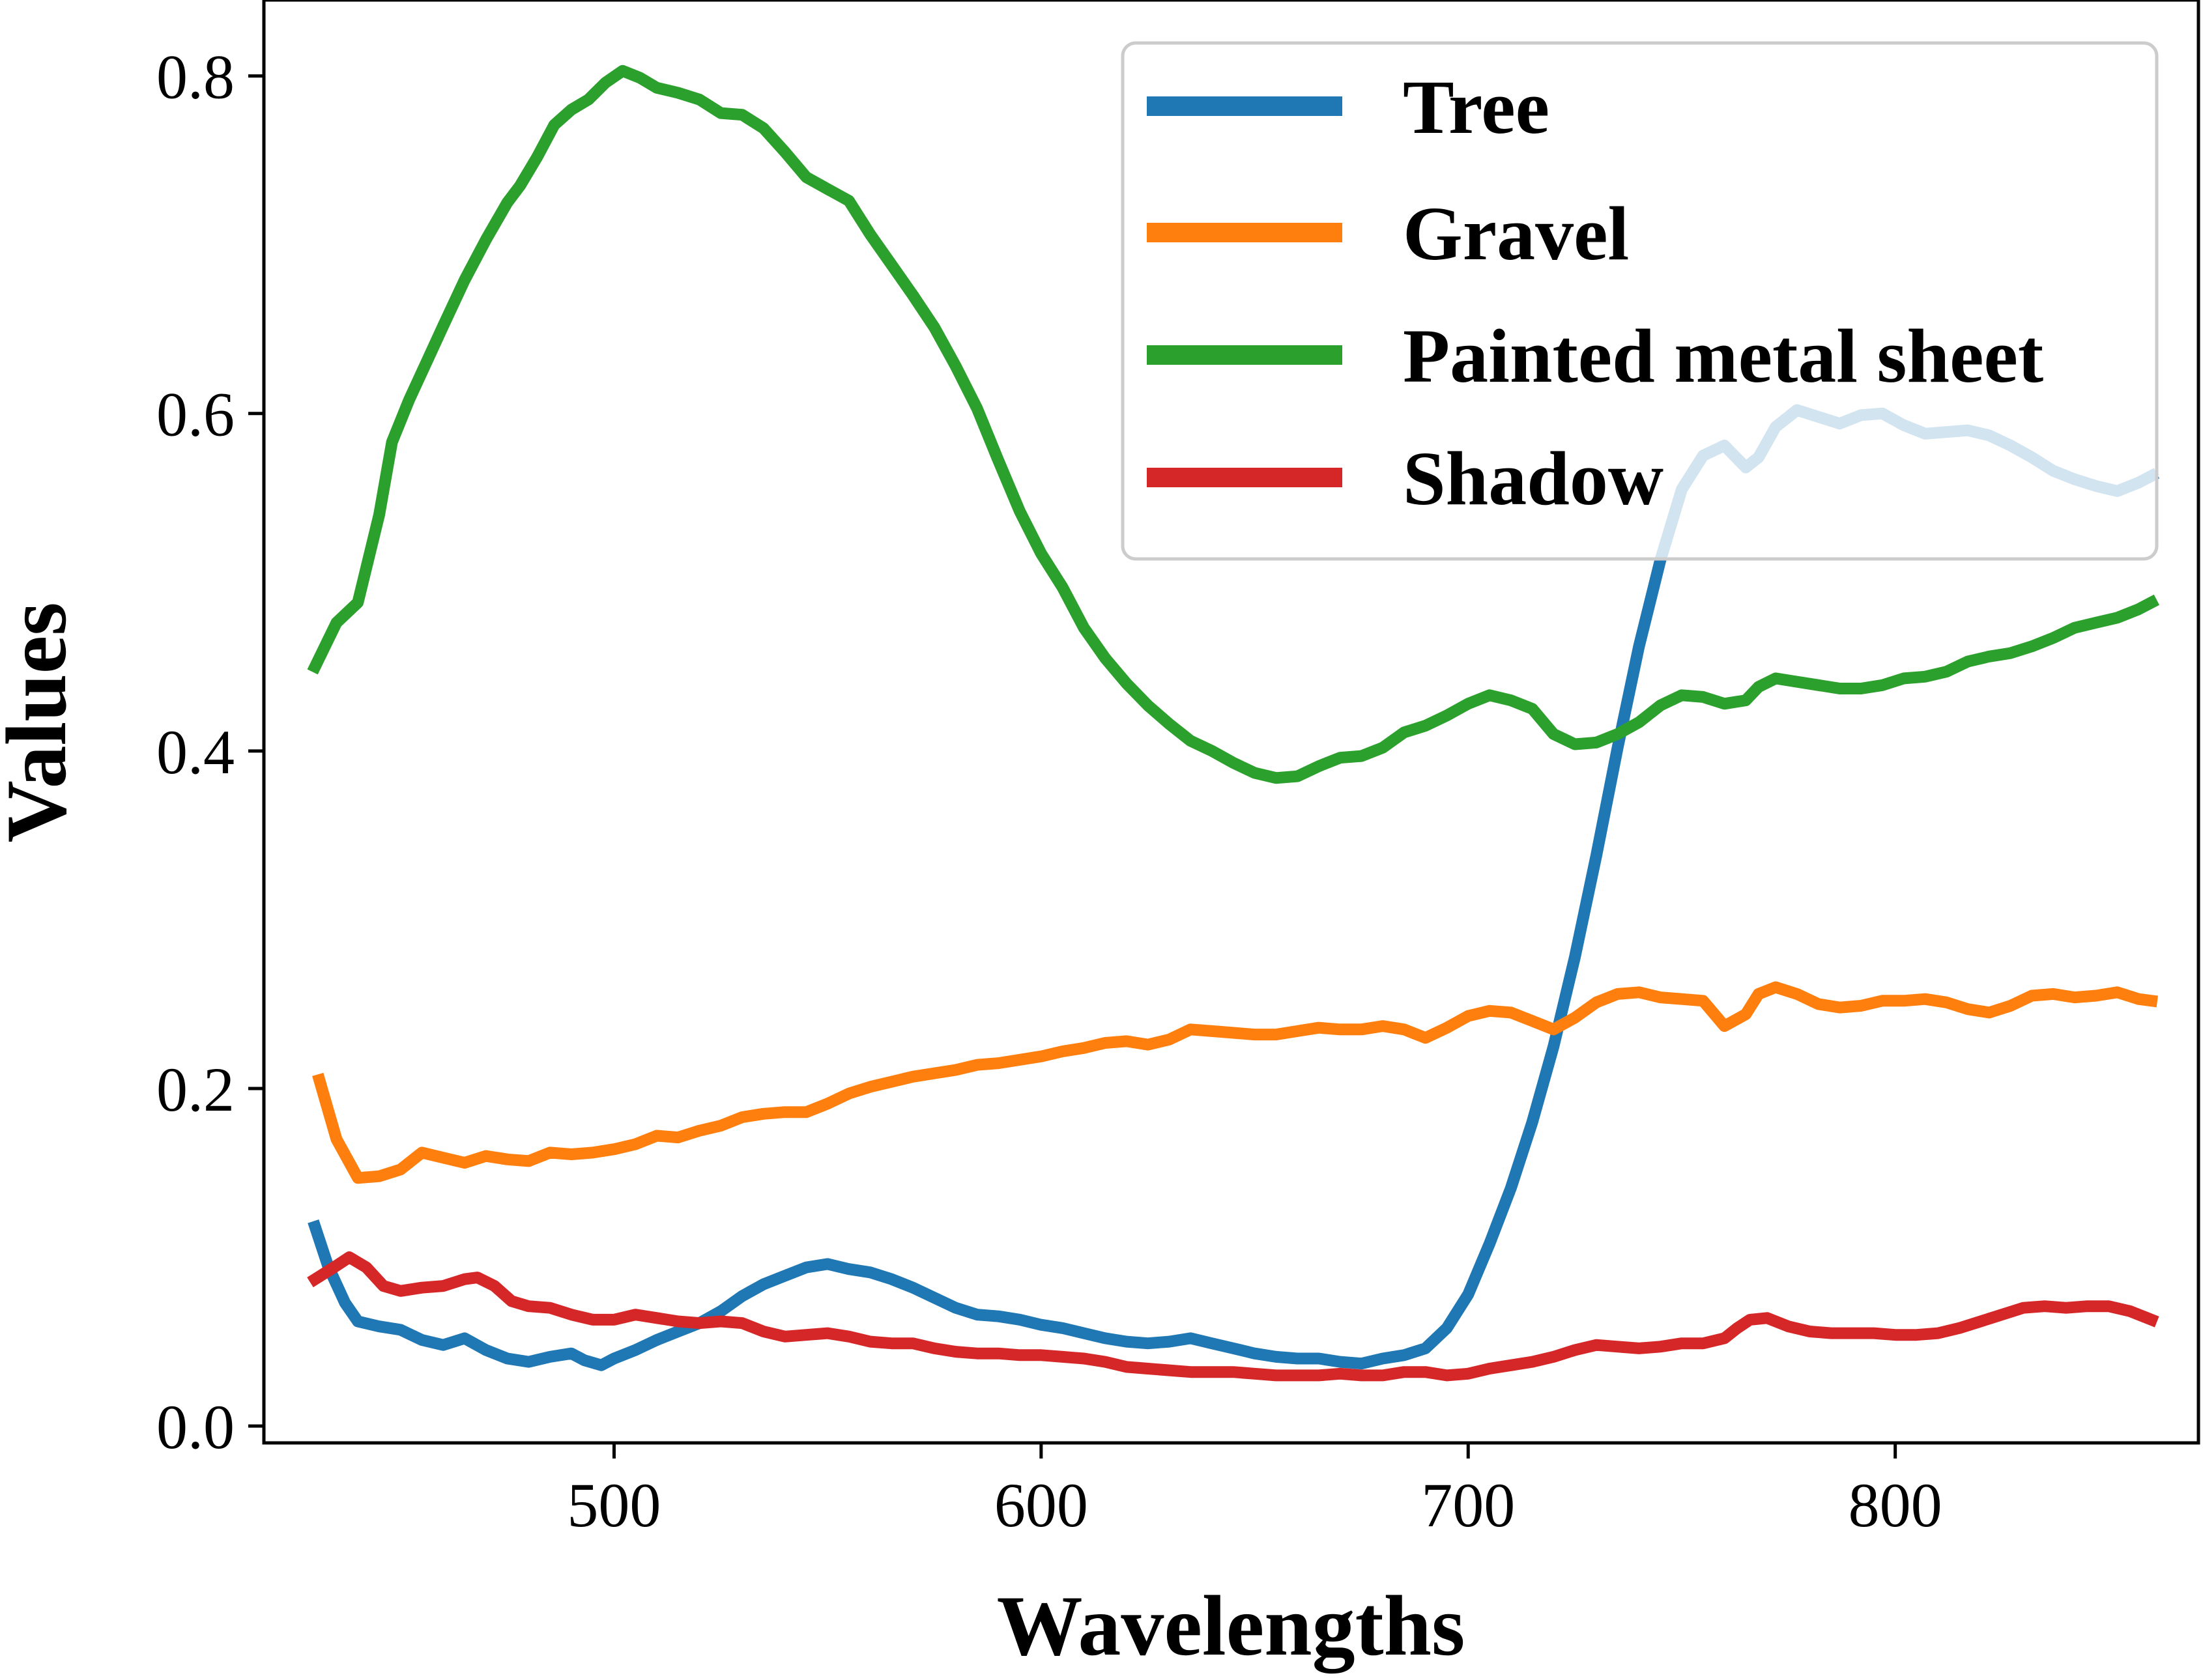  I want to click on y-tick-label: 0.8, so click(195, 77).